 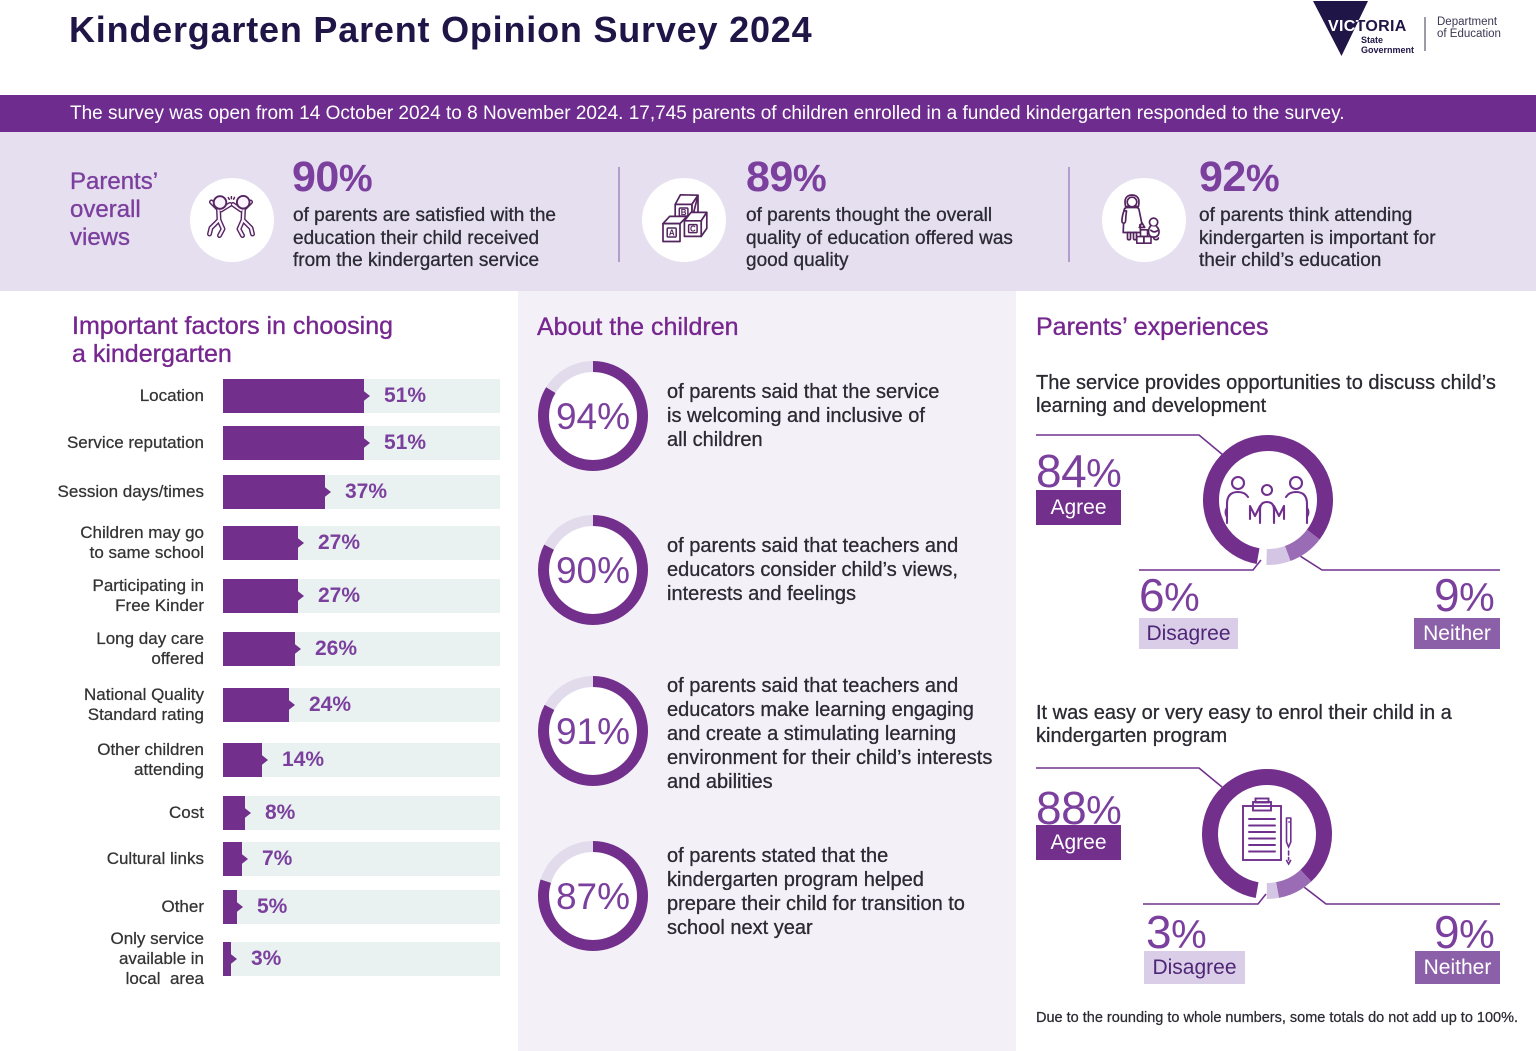 What do you see at coordinates (1469, 34) in the screenshot?
I see `svg-text: of Education` at bounding box center [1469, 34].